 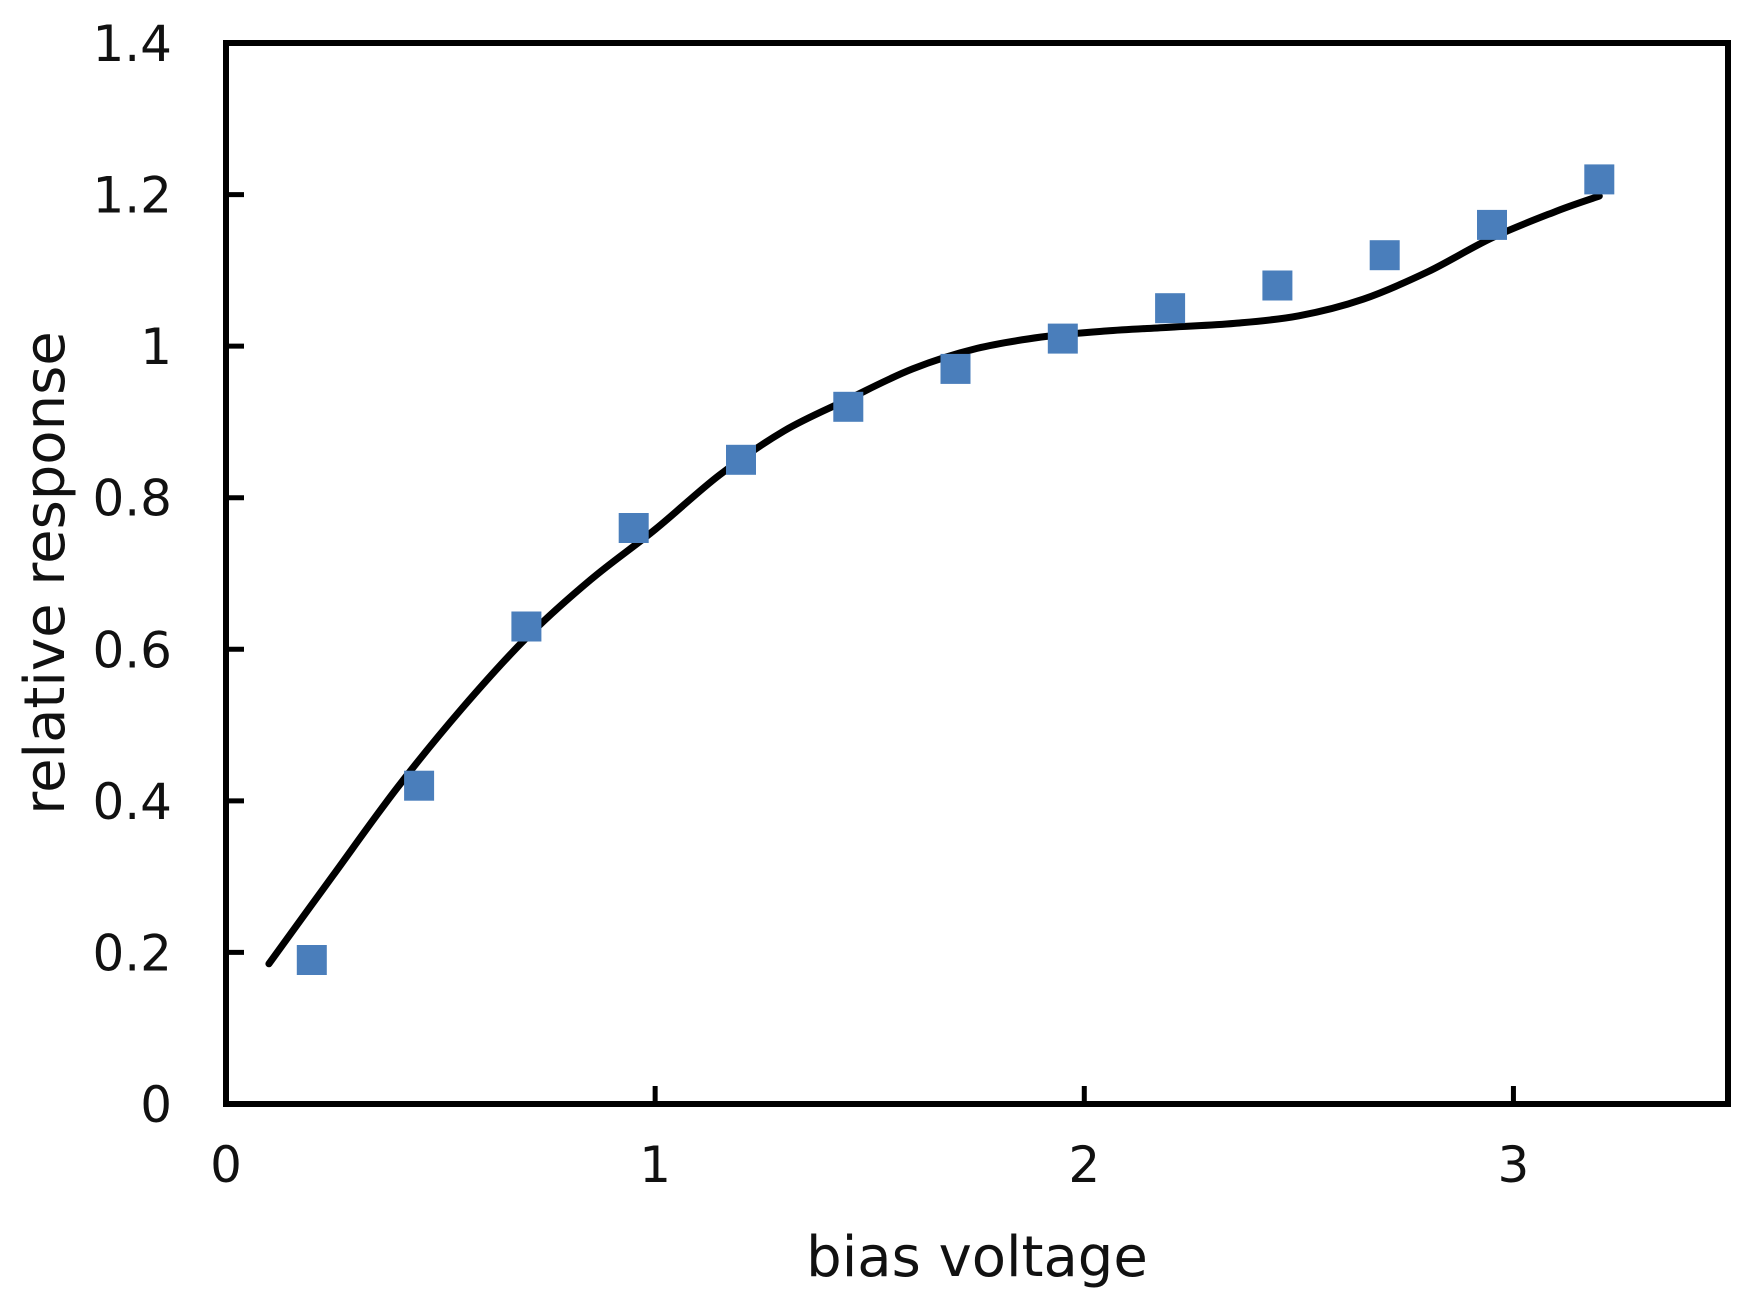 I want to click on x-tick-label: 3, so click(x=1514, y=1165).